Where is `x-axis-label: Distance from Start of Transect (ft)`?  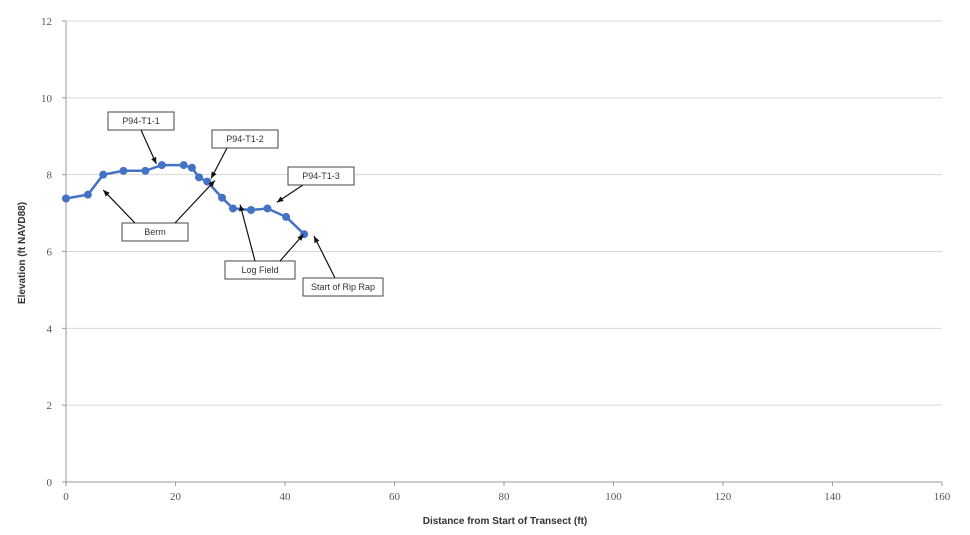 x-axis-label: Distance from Start of Transect (ft) is located at coordinates (505, 521).